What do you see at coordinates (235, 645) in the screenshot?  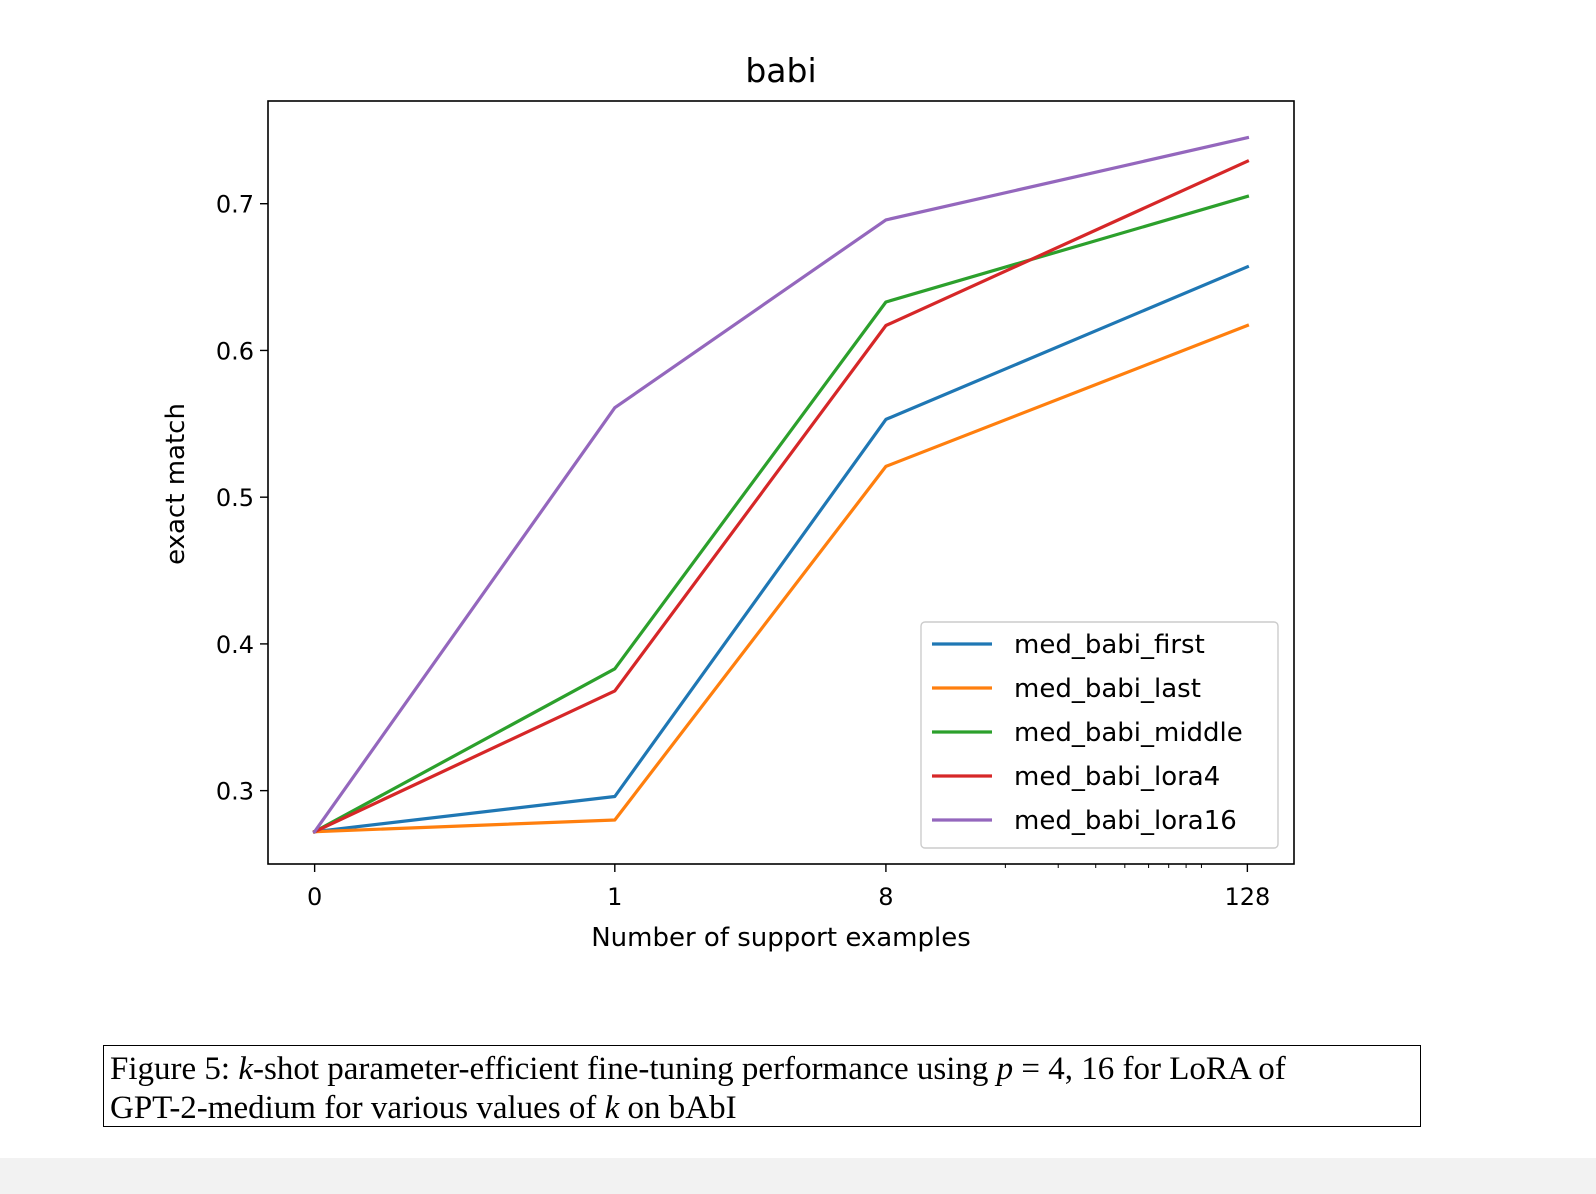 I see `y-tick-label: 0.4` at bounding box center [235, 645].